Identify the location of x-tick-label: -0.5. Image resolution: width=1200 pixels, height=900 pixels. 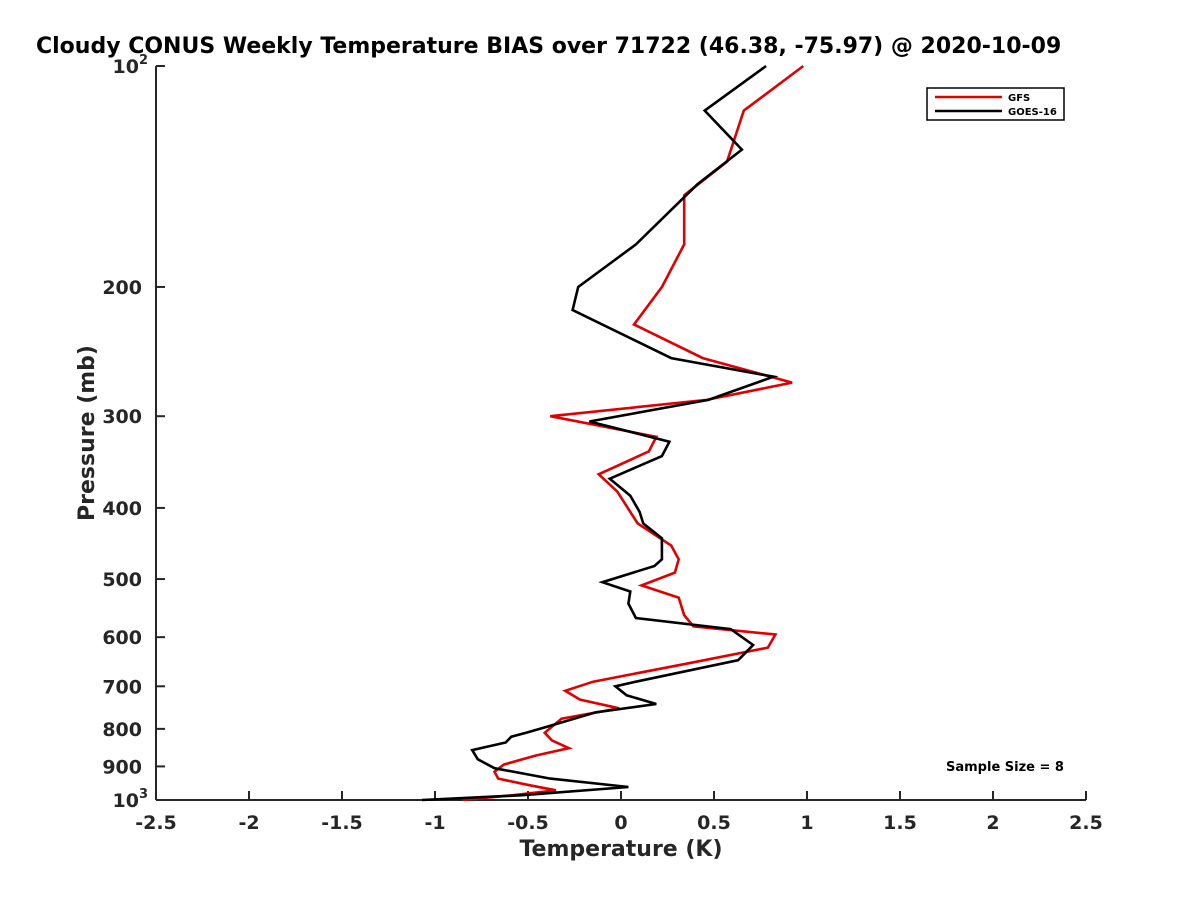
(528, 823).